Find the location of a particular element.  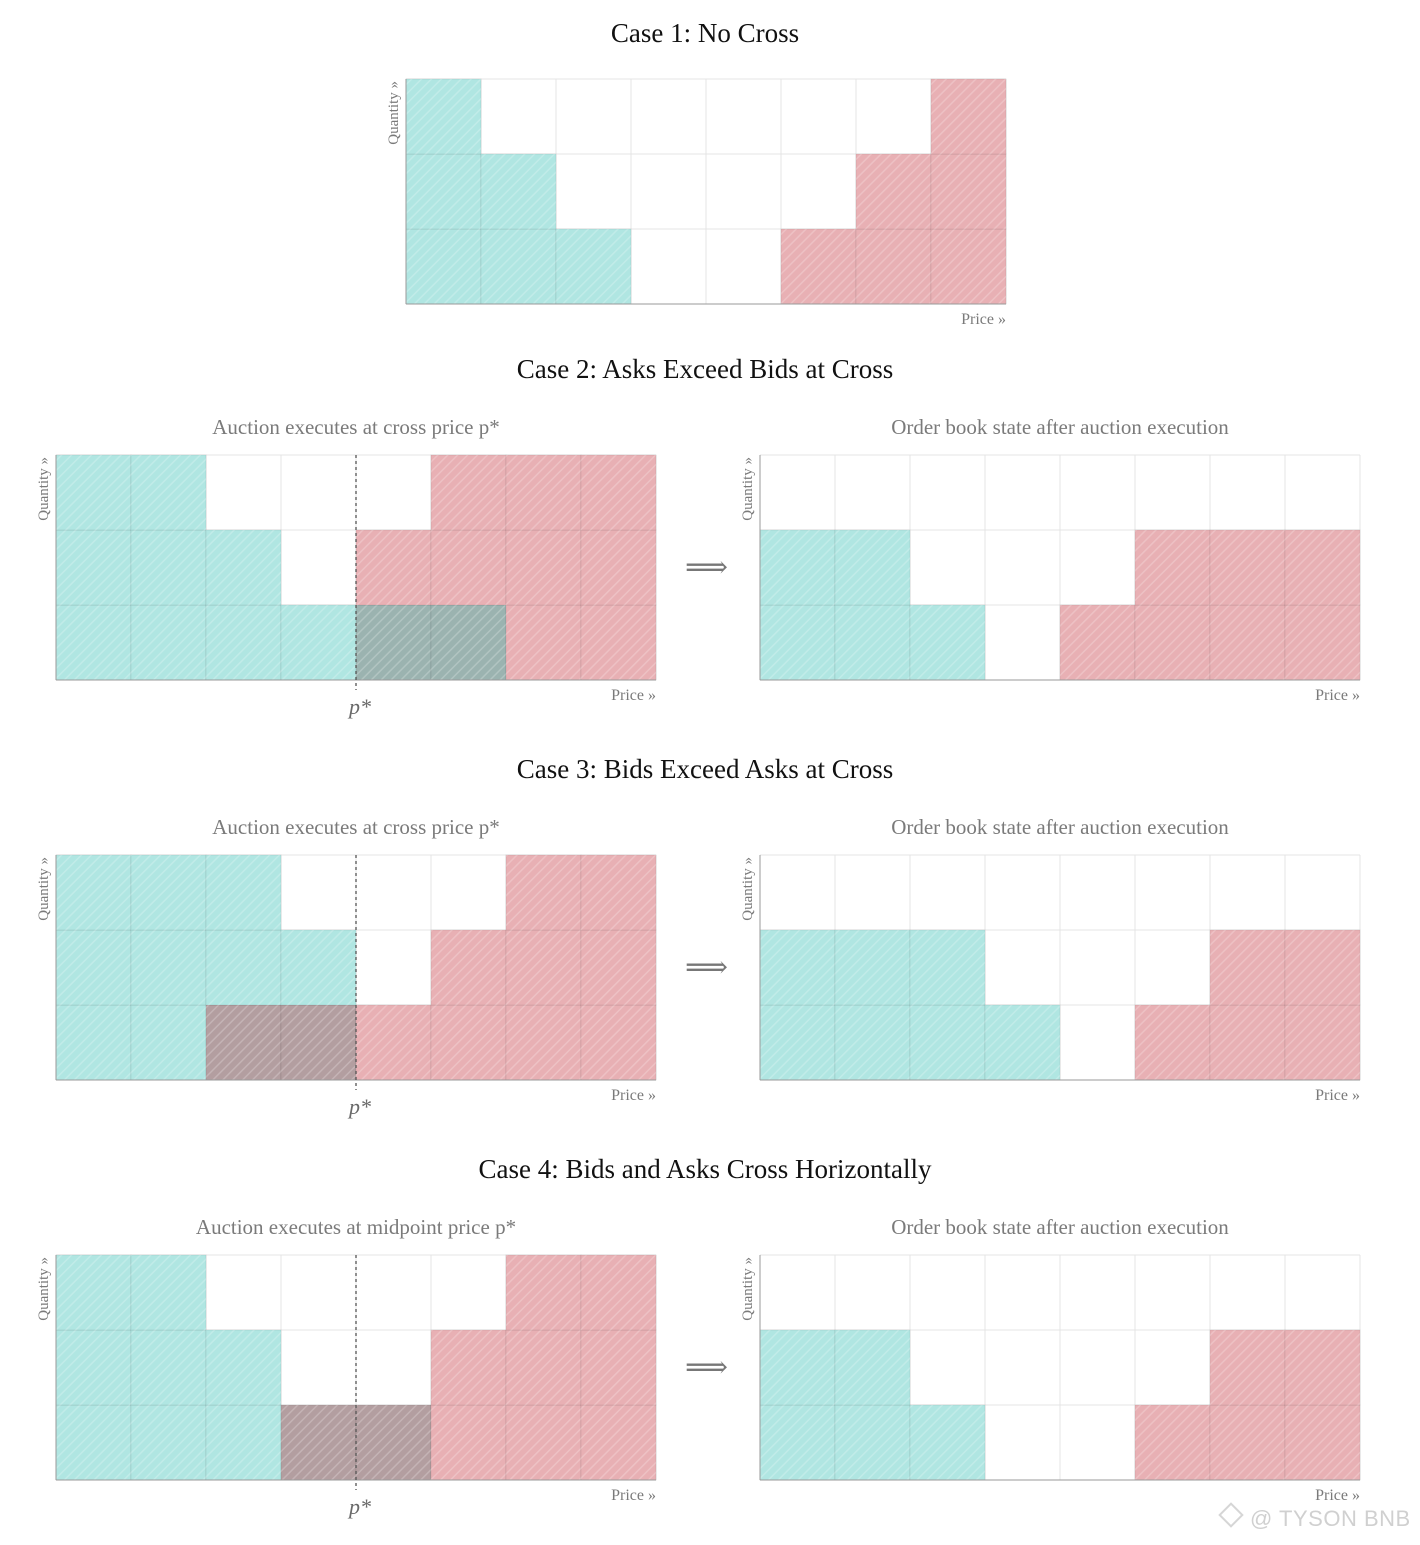

chart-case-3-after: Quantity » Price » is located at coordinates (1050, 979).